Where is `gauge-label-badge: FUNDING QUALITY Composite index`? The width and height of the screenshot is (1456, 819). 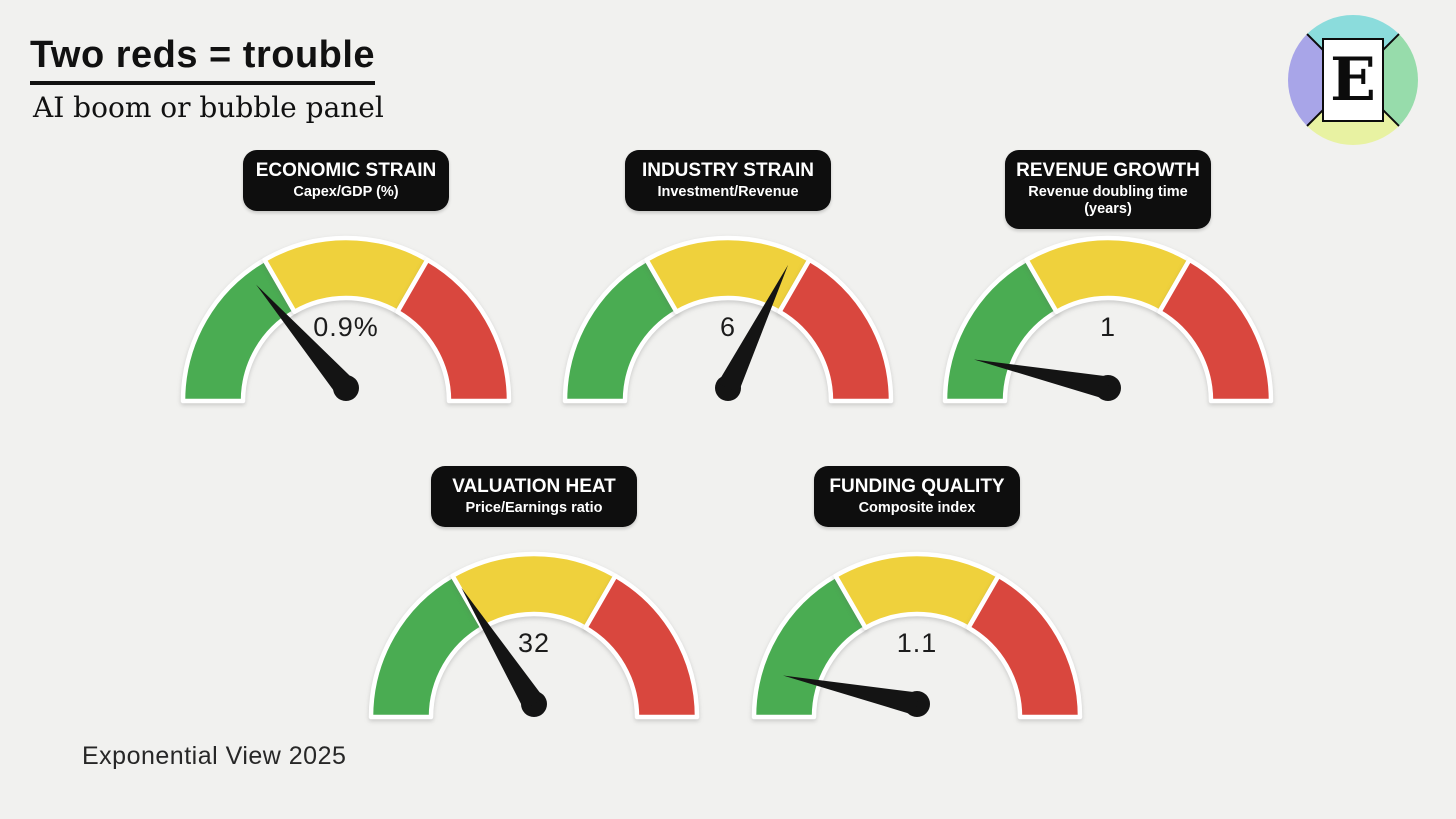 gauge-label-badge: FUNDING QUALITY Composite index is located at coordinates (917, 497).